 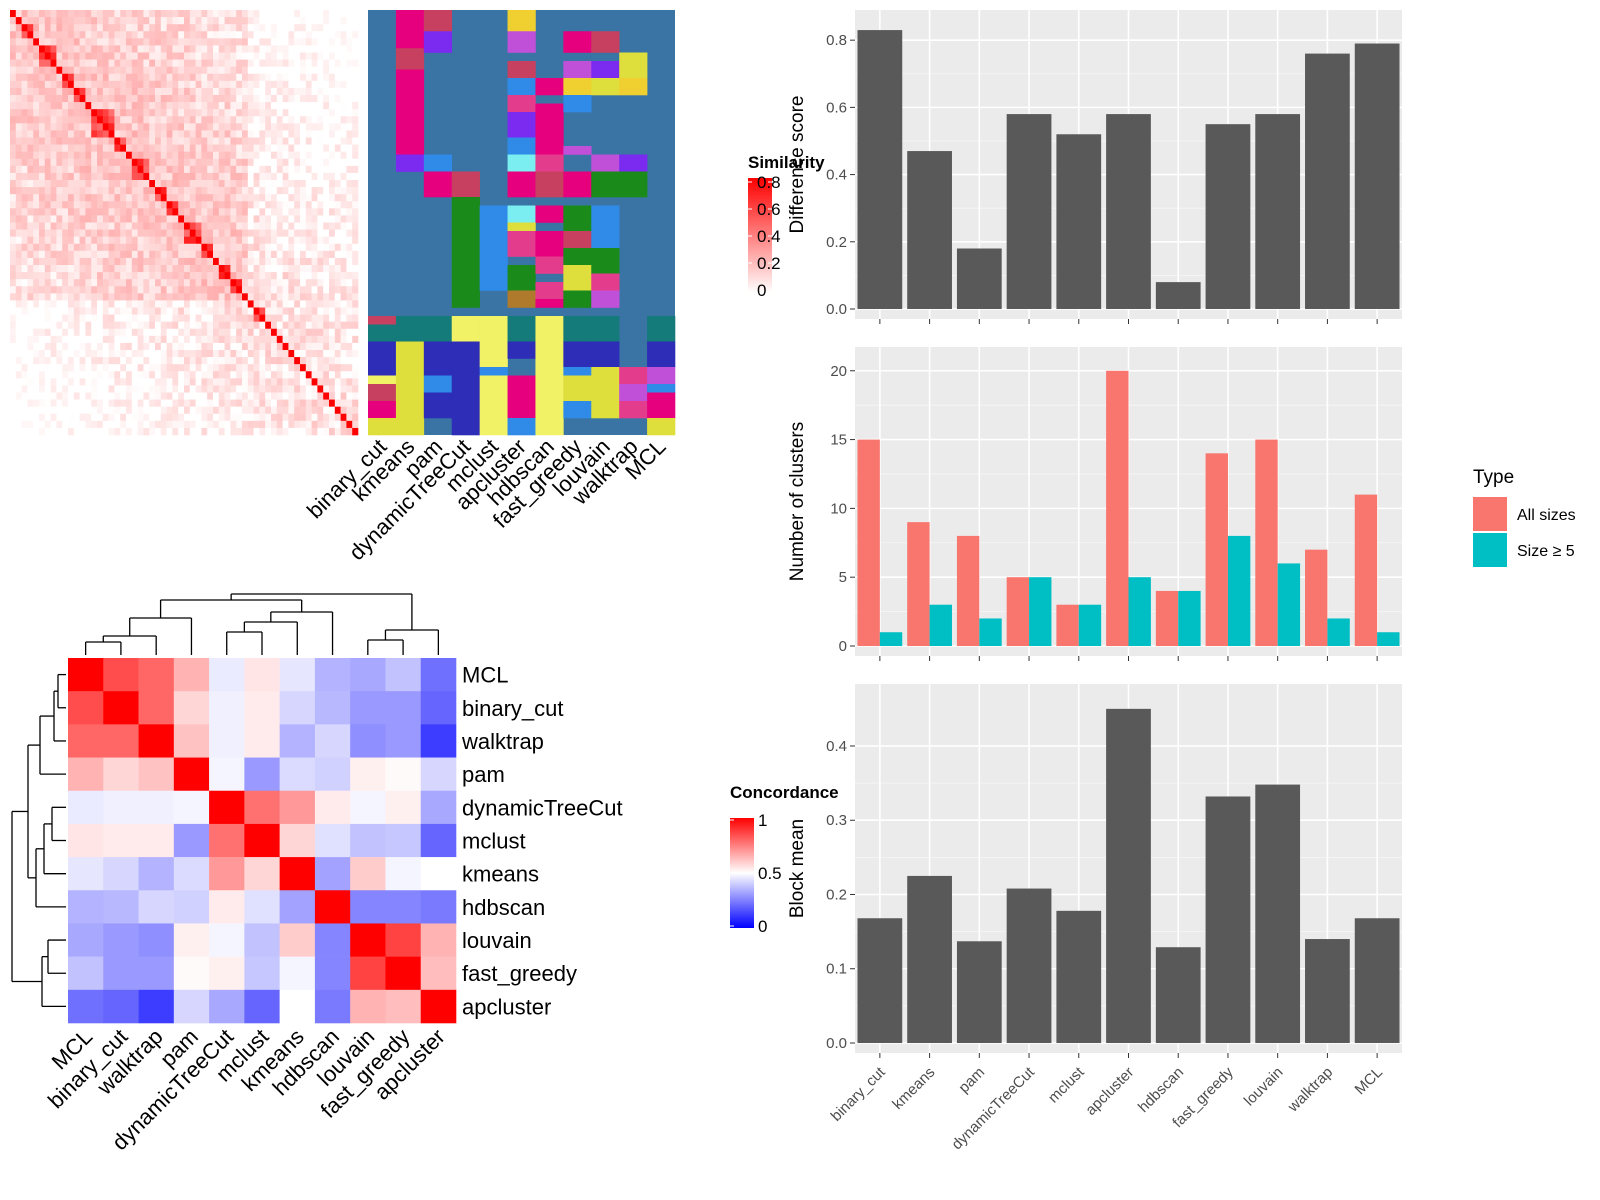 I want to click on y-tick-label: 0.2, so click(x=836, y=894).